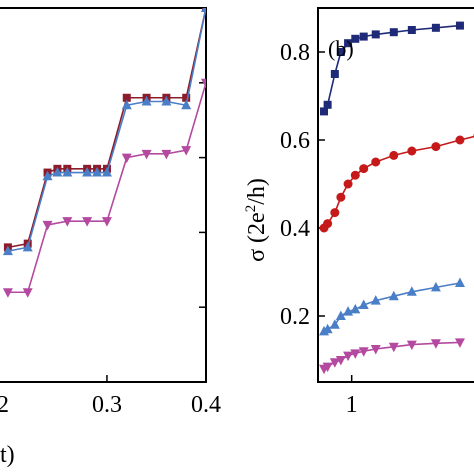 The image size is (474, 474). I want to click on y-tick-label: 0.4, so click(295, 229).